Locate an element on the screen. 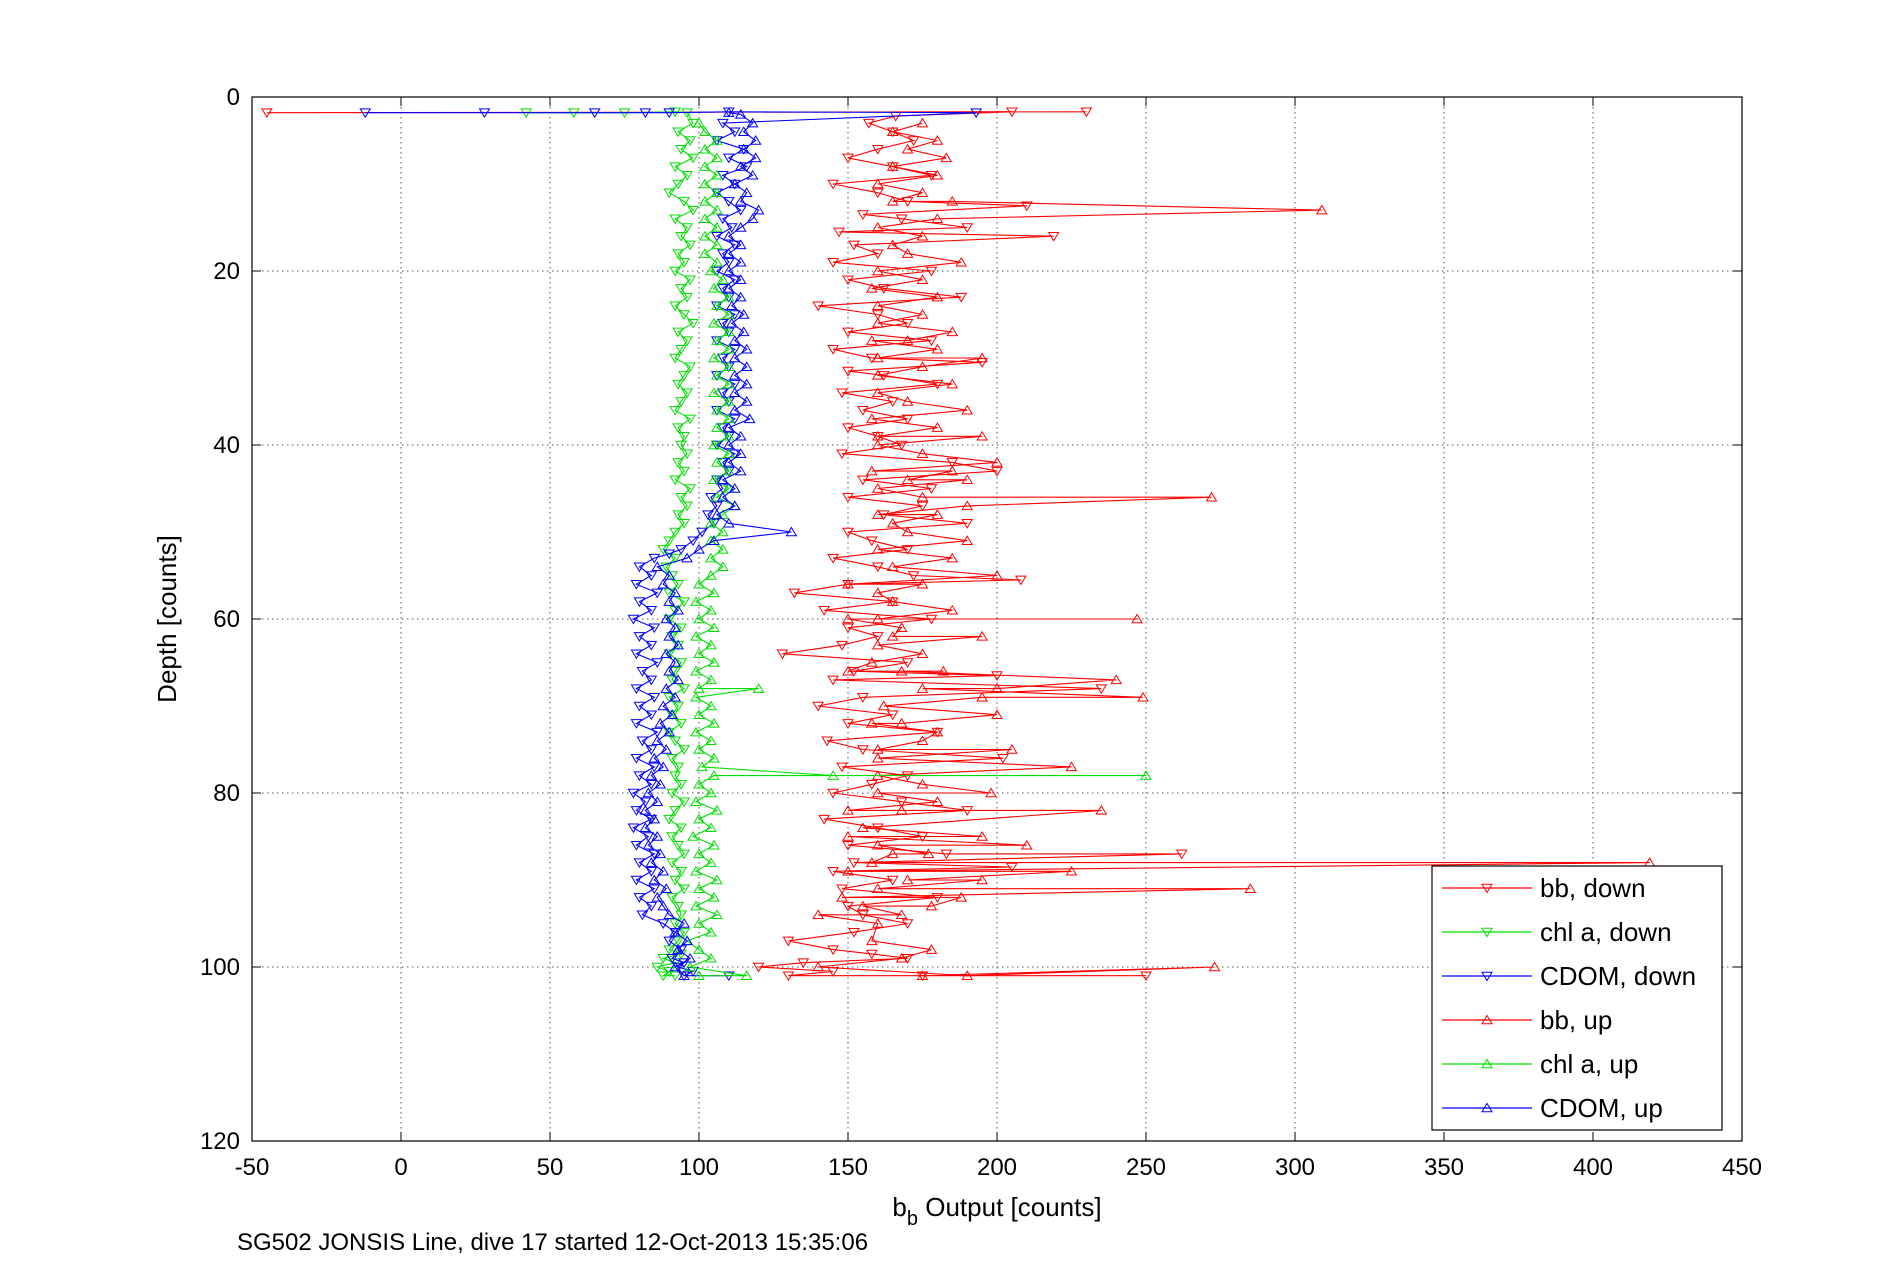 Image resolution: width=1891 pixels, height=1262 pixels. legend-label: bb, up is located at coordinates (1576, 1020).